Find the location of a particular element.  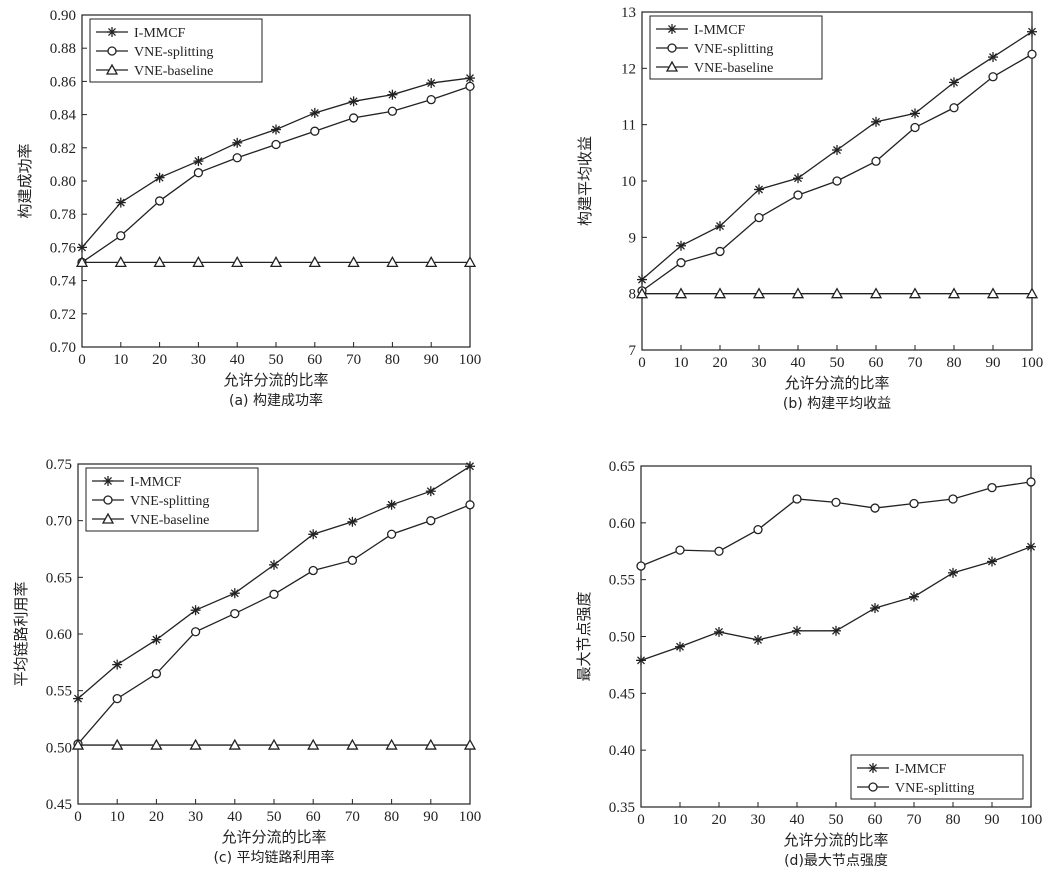

x-tick-label: 80 is located at coordinates (953, 820).